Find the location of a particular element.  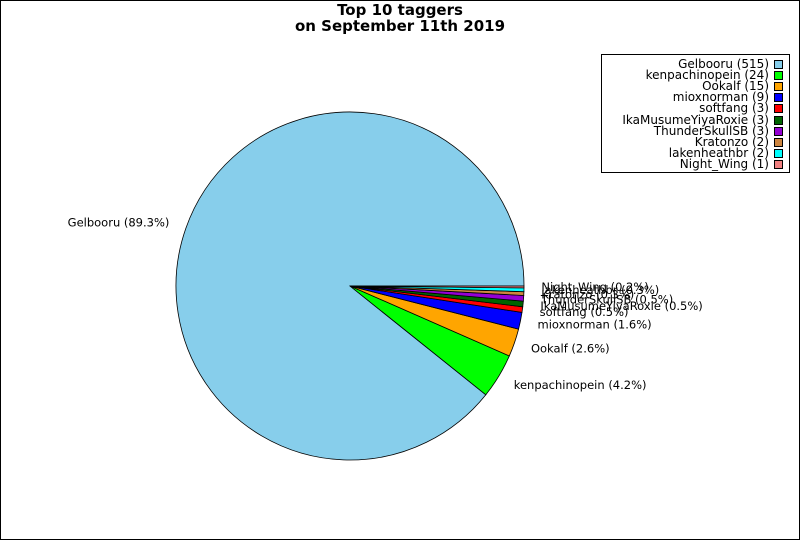

pie-slice-night-wing is located at coordinates (437, 287).